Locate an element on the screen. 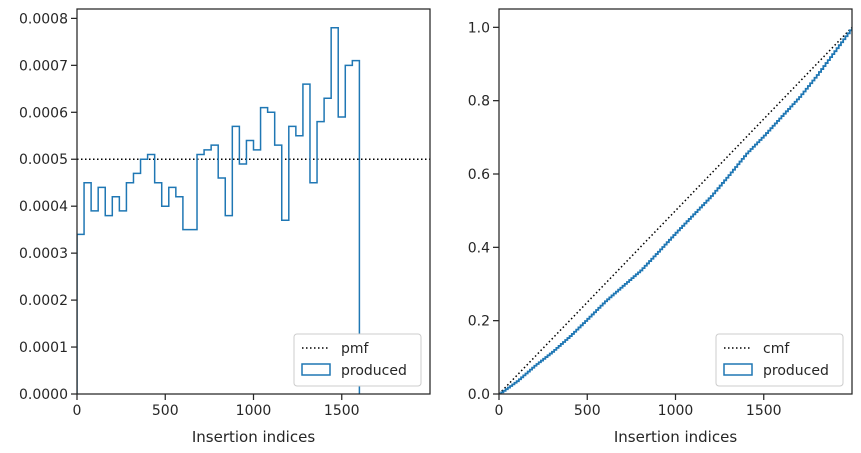 The width and height of the screenshot is (861, 453). y-tick-label: 0.0007 is located at coordinates (43, 66).